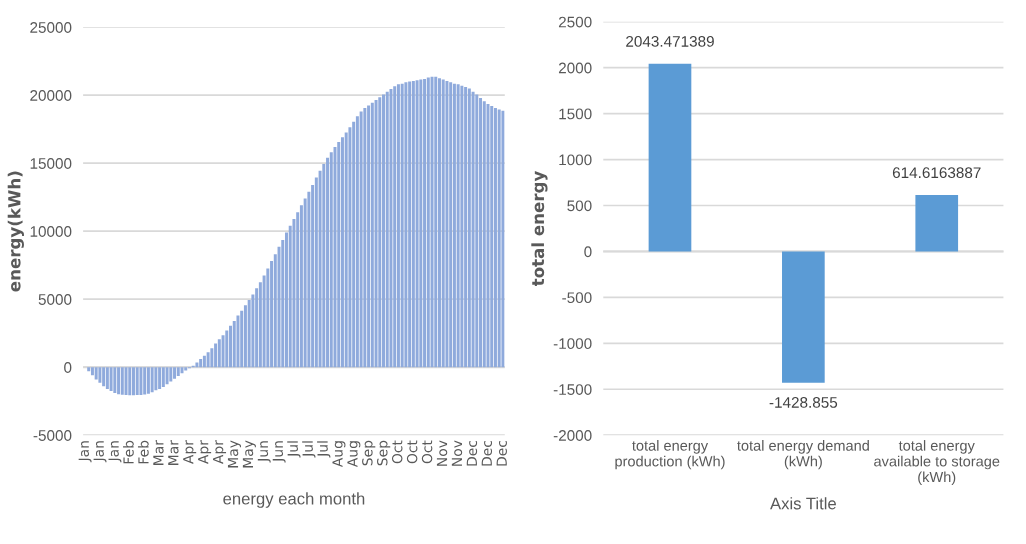  Describe the element at coordinates (384, 453) in the screenshot. I see `x-tick-label: Sep` at that location.